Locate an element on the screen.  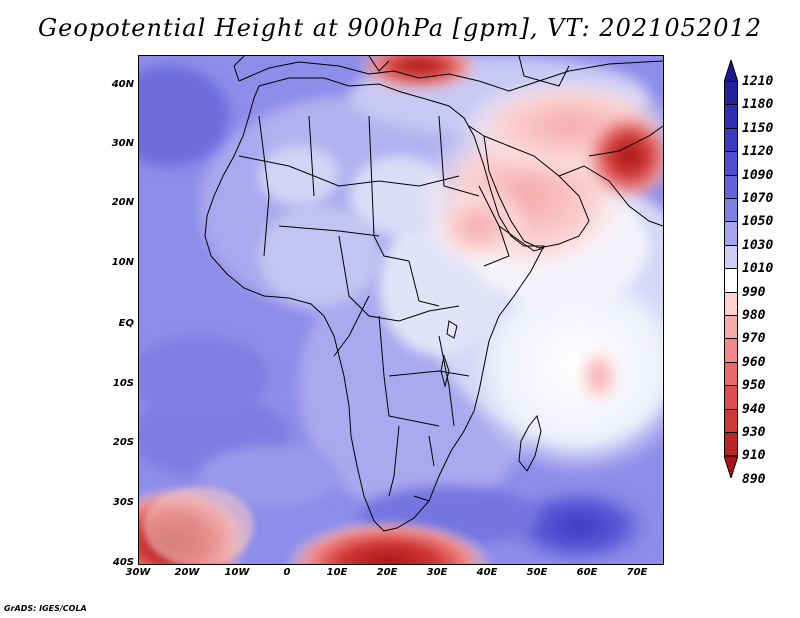
lon-label-0: 0 is located at coordinates (287, 572).